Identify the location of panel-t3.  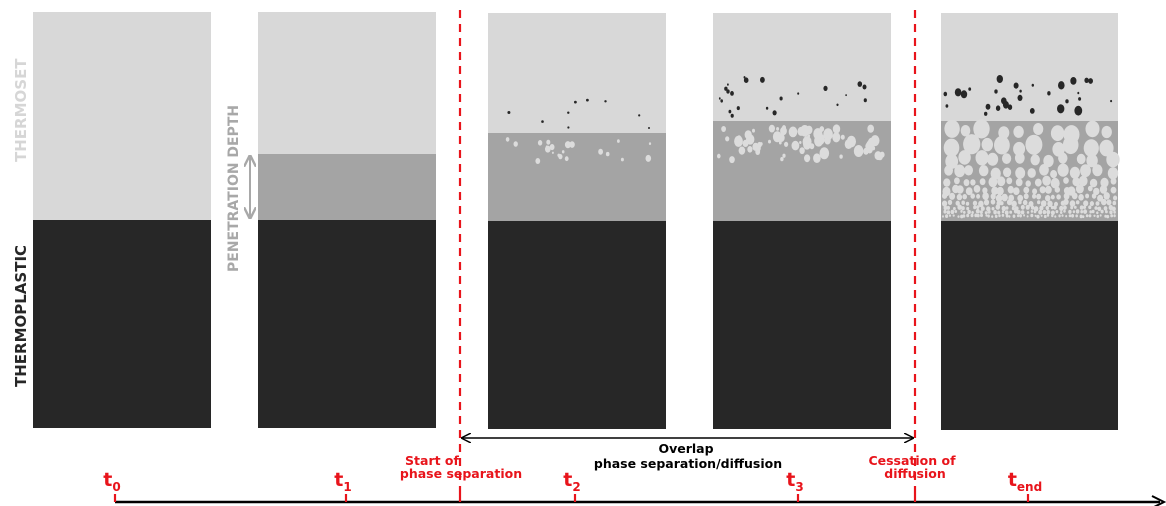
(802, 221).